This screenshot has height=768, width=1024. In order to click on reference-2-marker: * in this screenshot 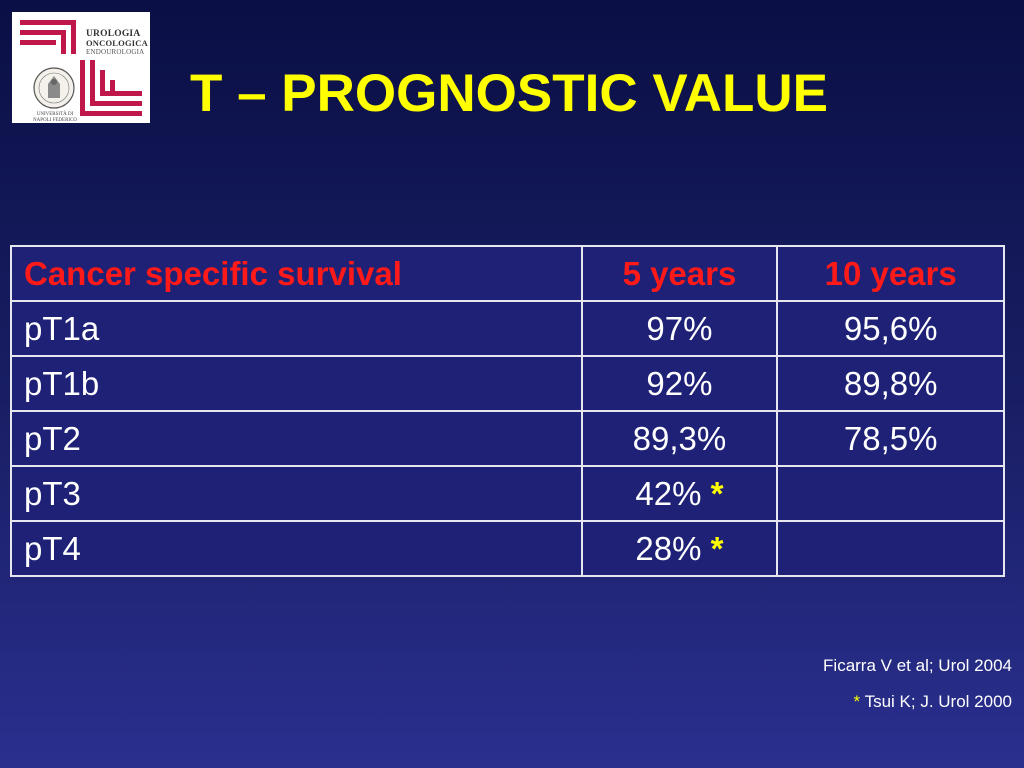, I will do `click(857, 701)`.